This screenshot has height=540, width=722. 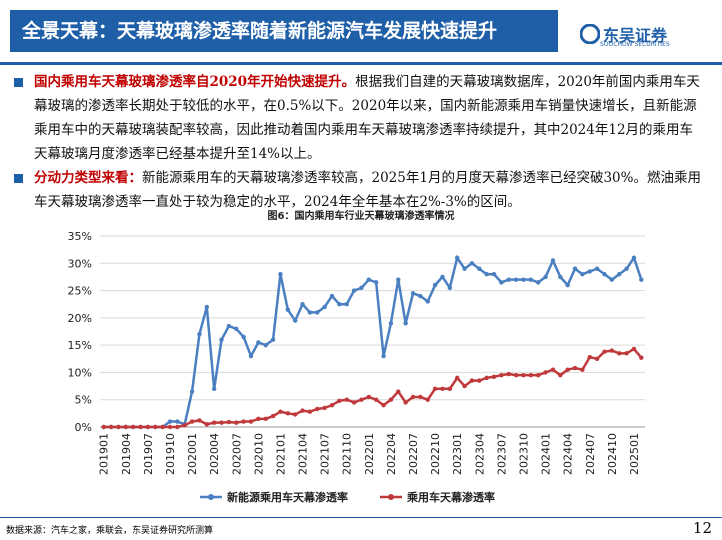 What do you see at coordinates (369, 454) in the screenshot?
I see `x-tick-label: 202201` at bounding box center [369, 454].